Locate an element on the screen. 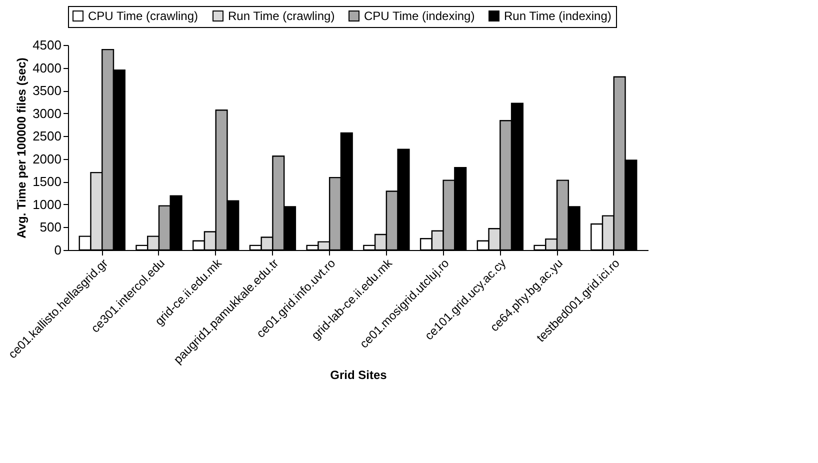  y-axis-title: Avg. Time per 100000 files (sec) is located at coordinates (21, 148).